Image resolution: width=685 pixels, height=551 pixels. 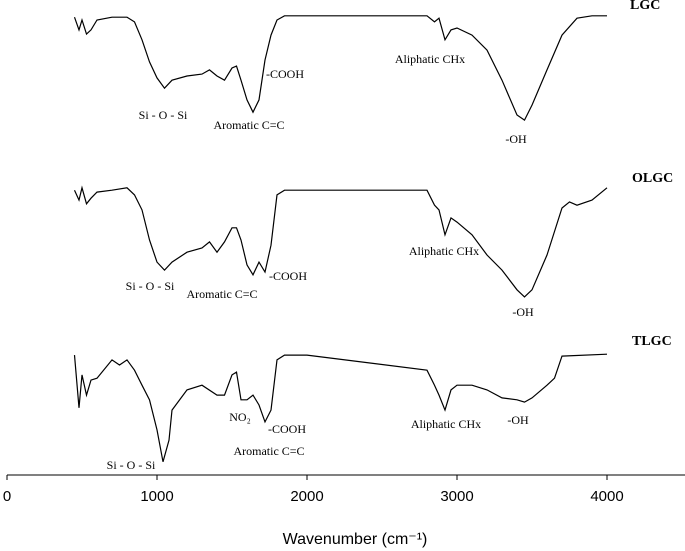 What do you see at coordinates (156, 496) in the screenshot?
I see `x-tick-label: 1000` at bounding box center [156, 496].